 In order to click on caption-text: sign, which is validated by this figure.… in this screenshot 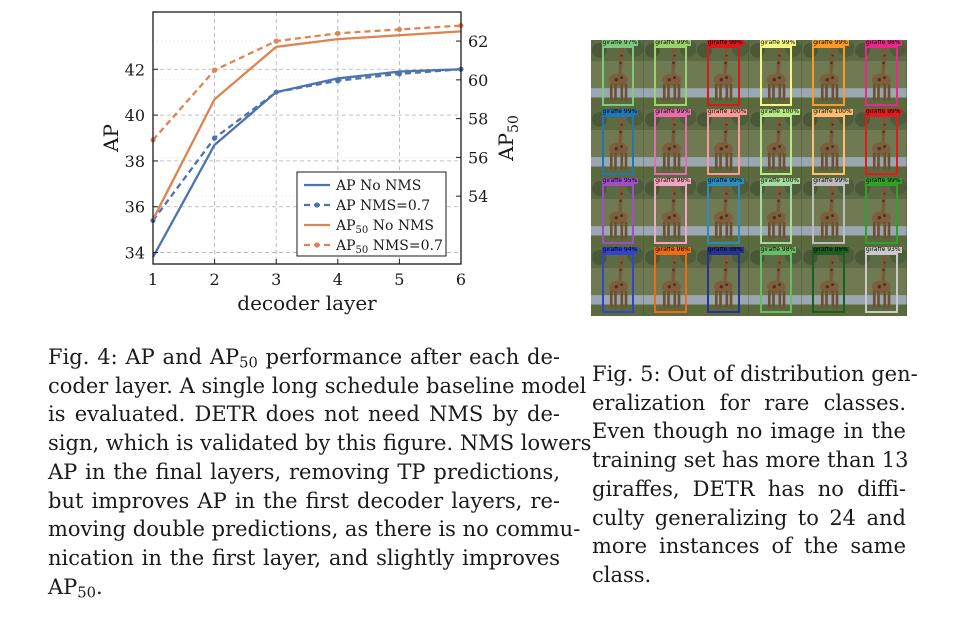, I will do `click(320, 443)`.